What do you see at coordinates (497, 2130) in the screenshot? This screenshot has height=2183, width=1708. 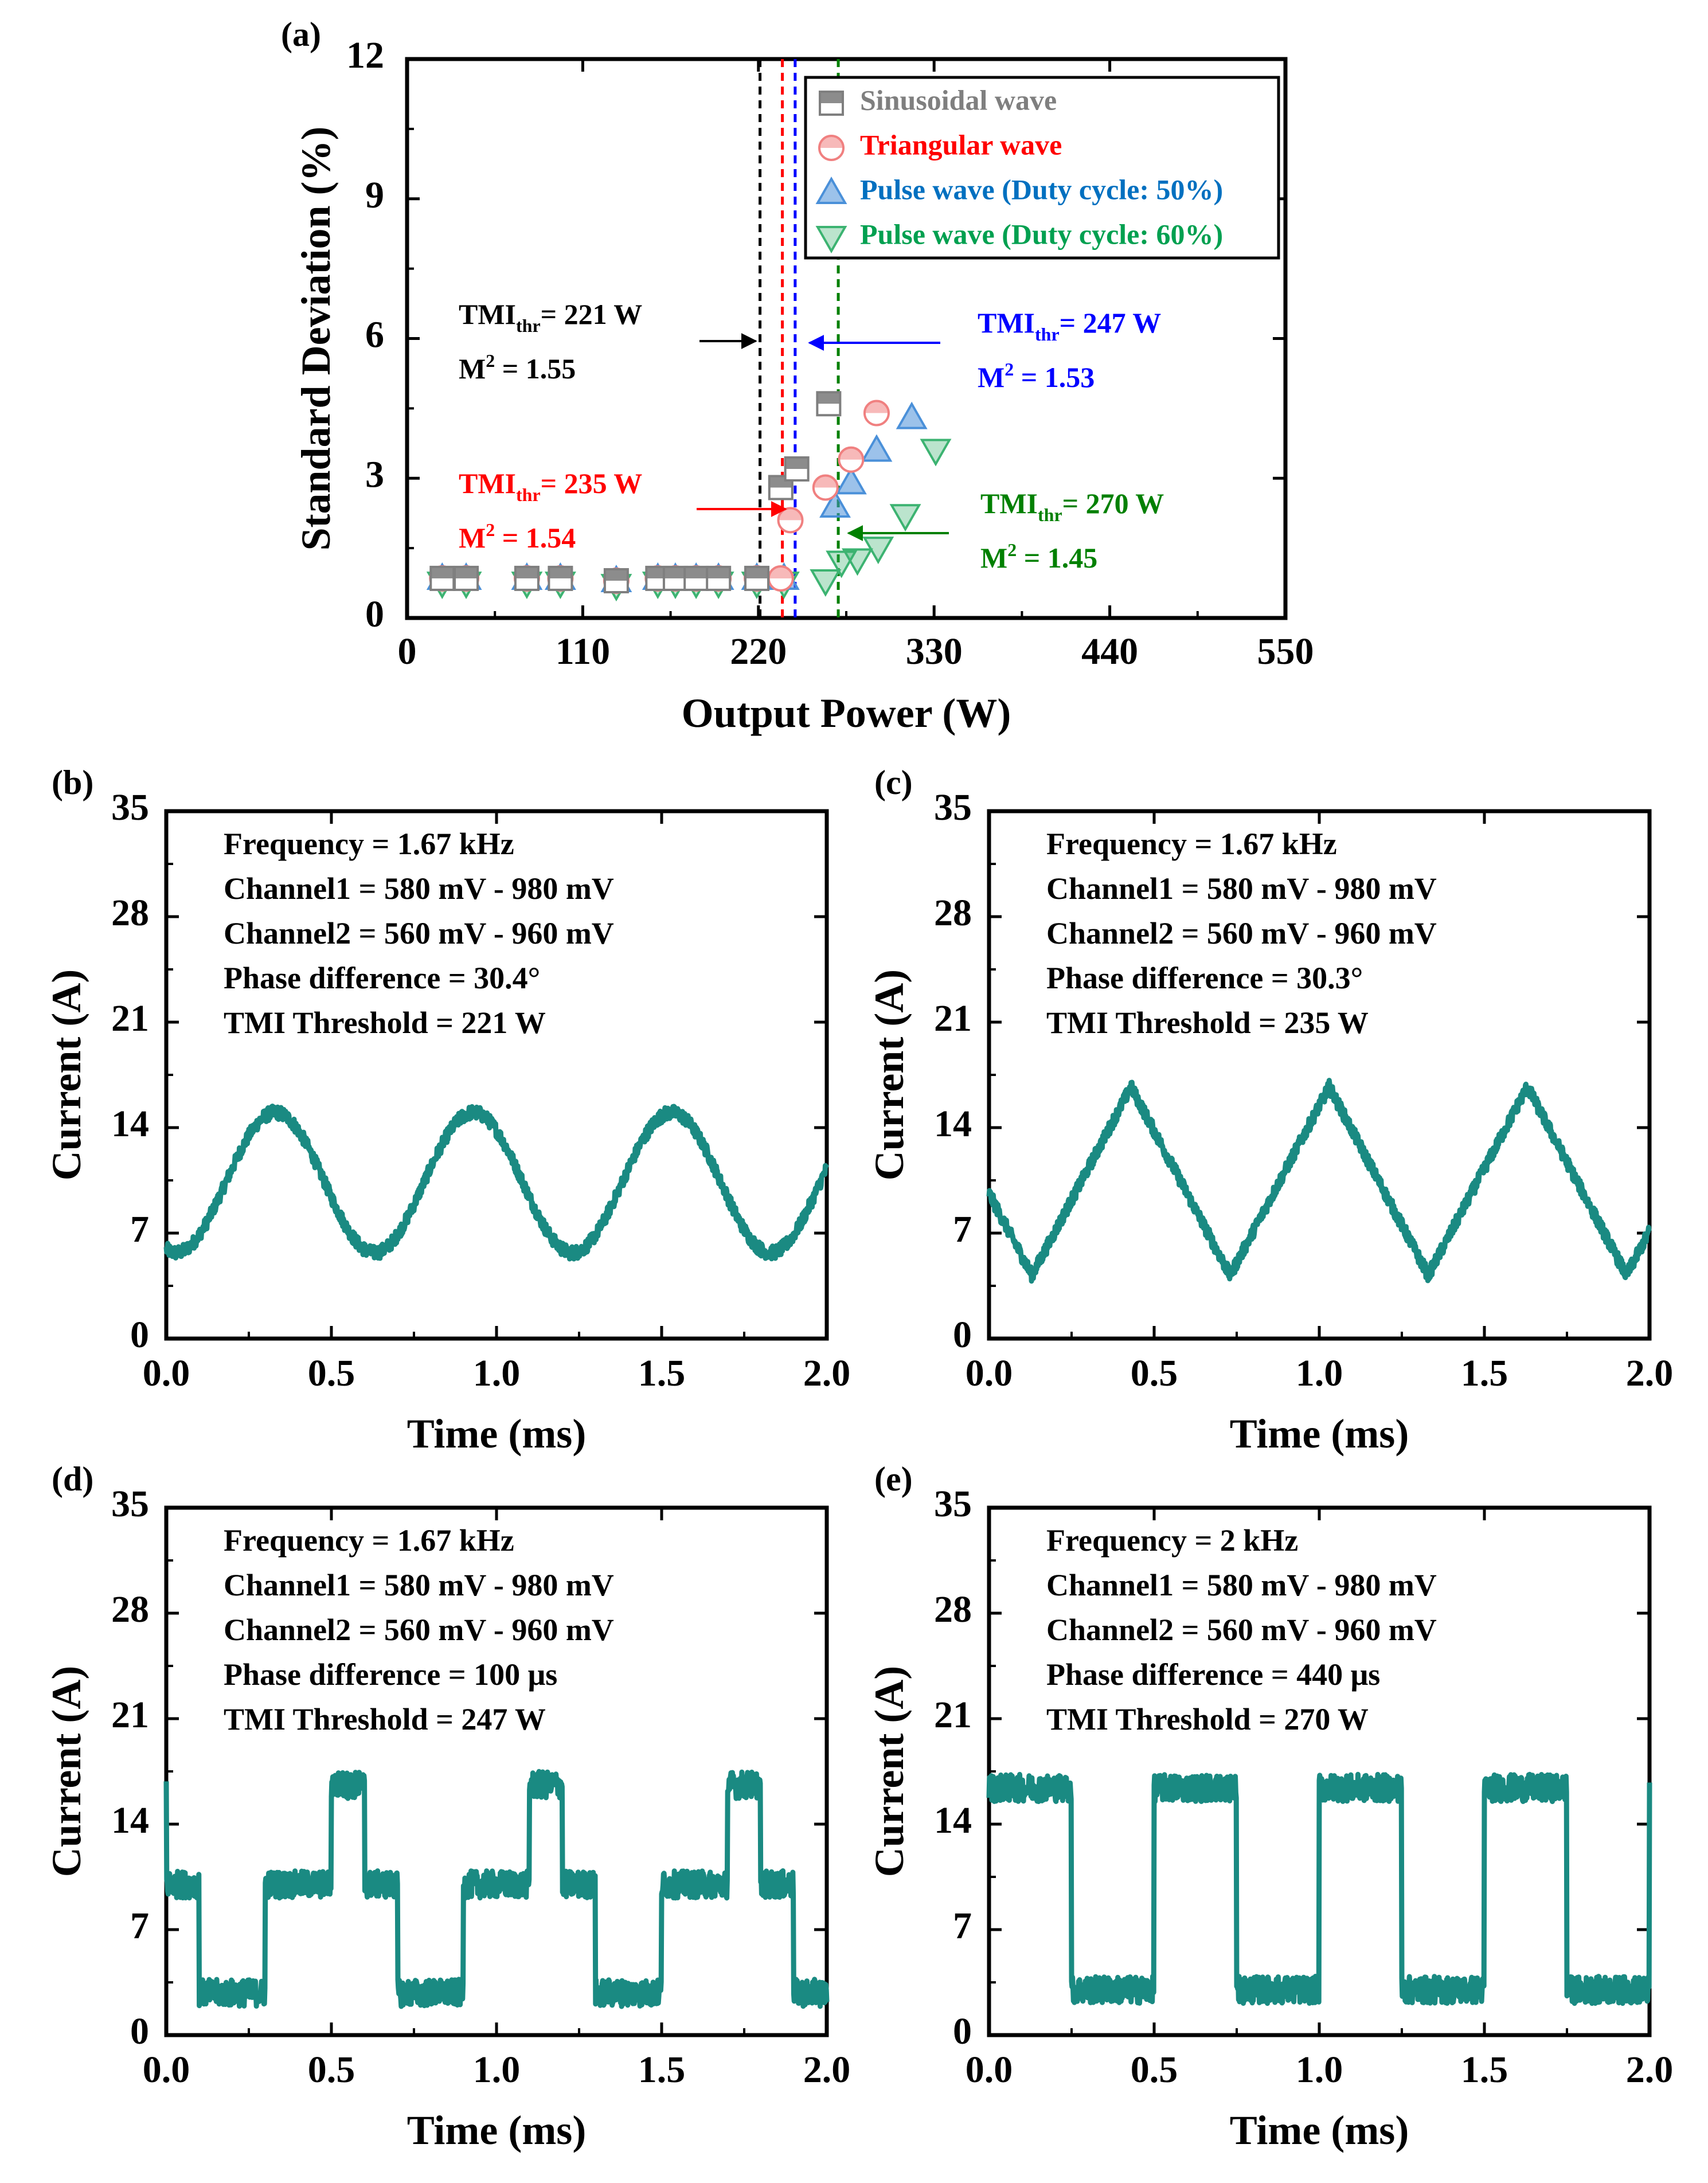 I see `panel-d-x-axis-label: Time (ms)` at bounding box center [497, 2130].